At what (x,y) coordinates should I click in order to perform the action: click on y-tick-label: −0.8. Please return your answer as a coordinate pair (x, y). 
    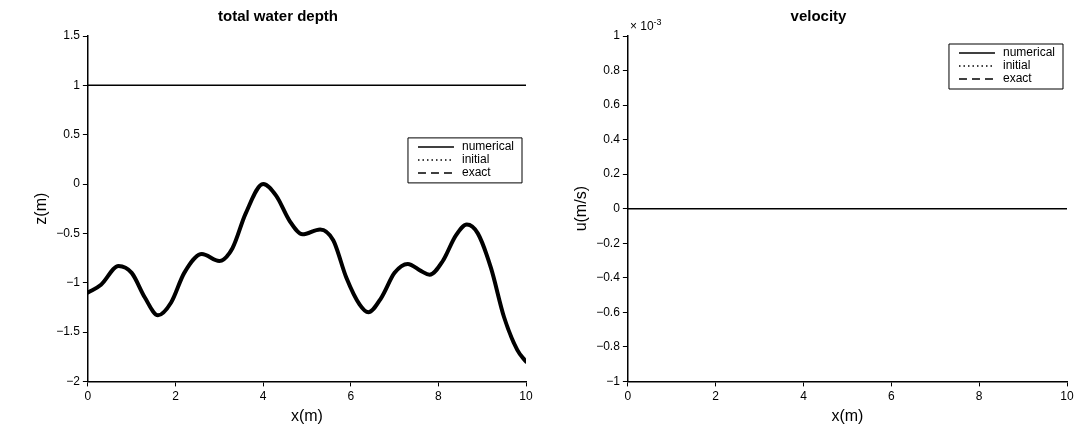
    Looking at the image, I should click on (608, 346).